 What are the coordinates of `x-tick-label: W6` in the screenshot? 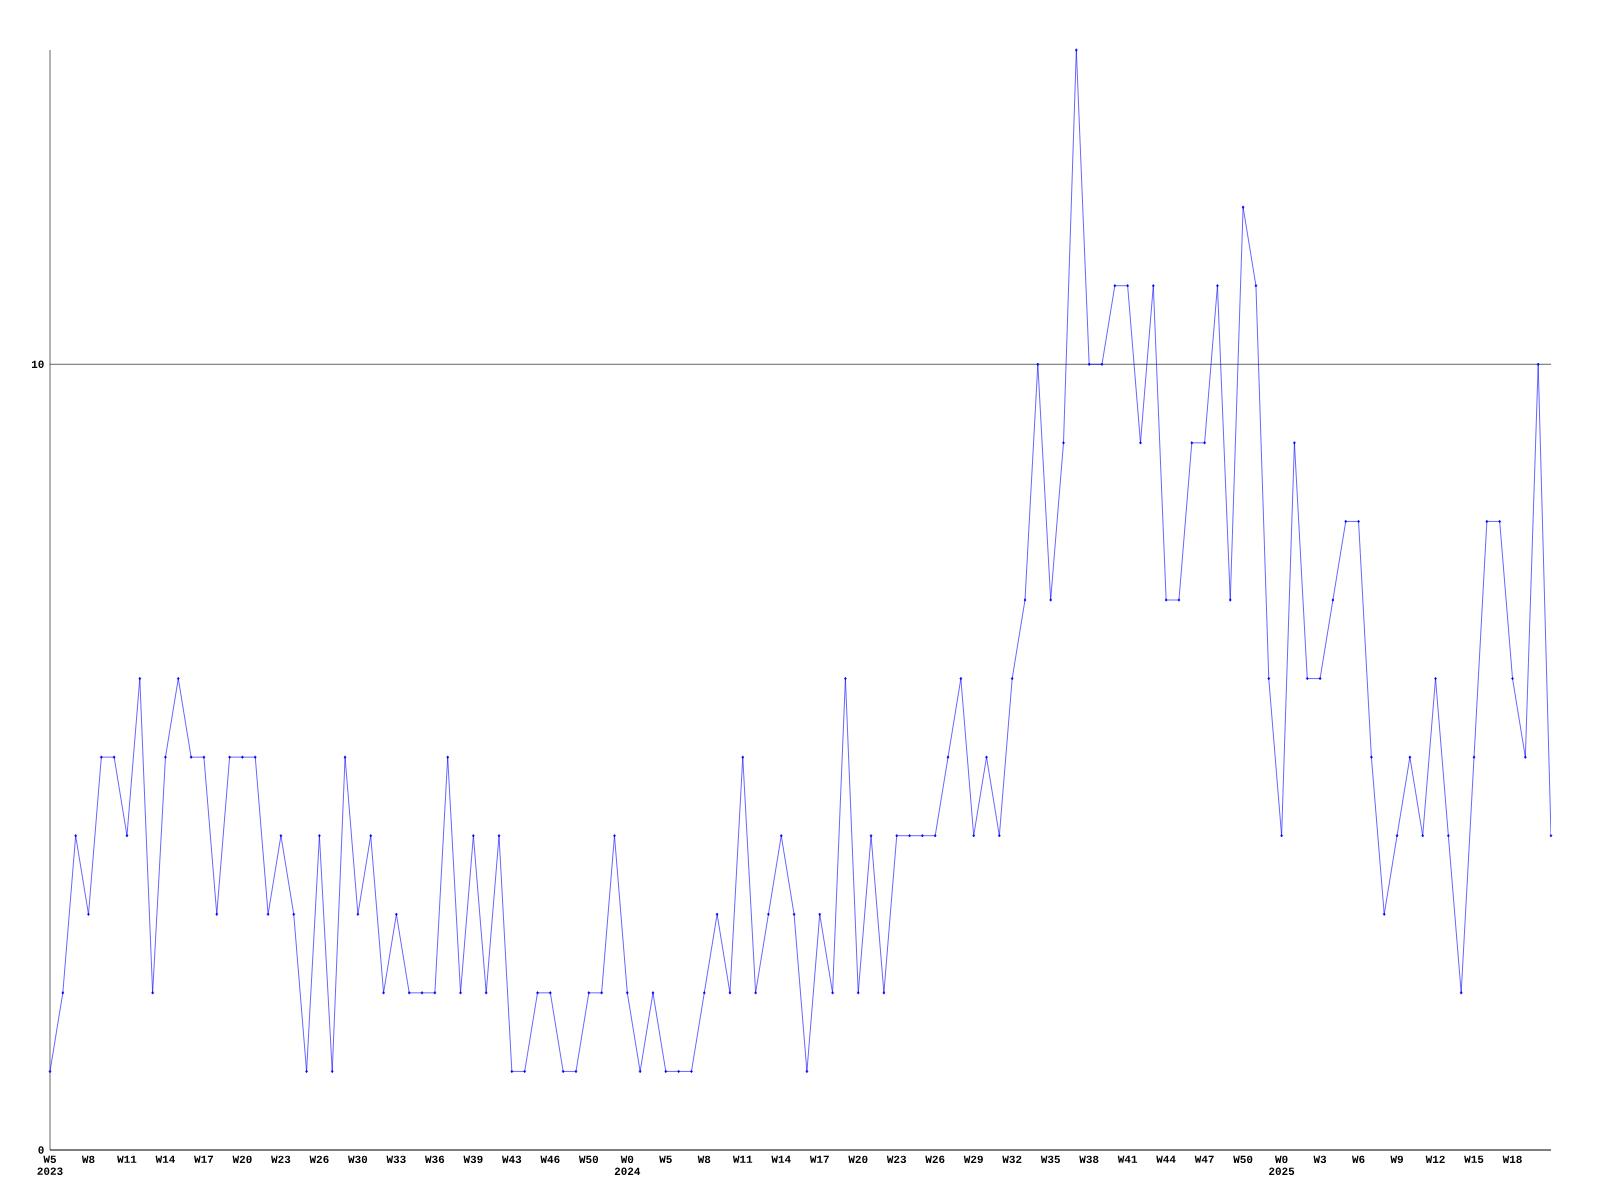 It's located at (1358, 1159).